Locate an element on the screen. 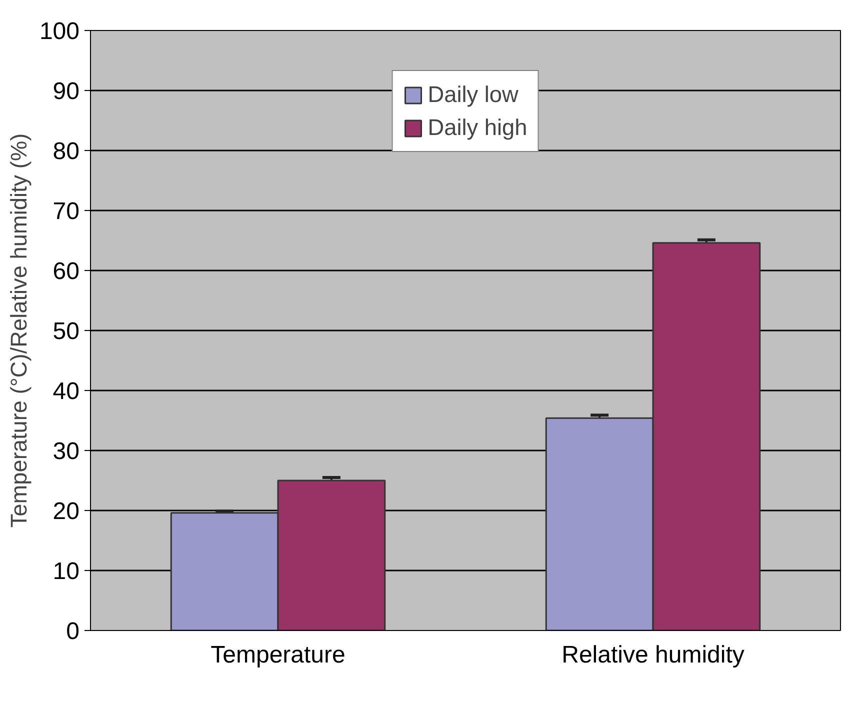 This screenshot has height=704, width=860. legend-label: Daily low is located at coordinates (473, 94).